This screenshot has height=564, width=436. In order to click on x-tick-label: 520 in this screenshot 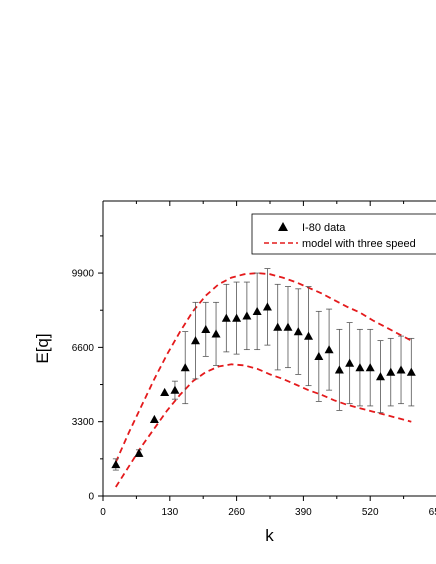, I will do `click(370, 512)`.